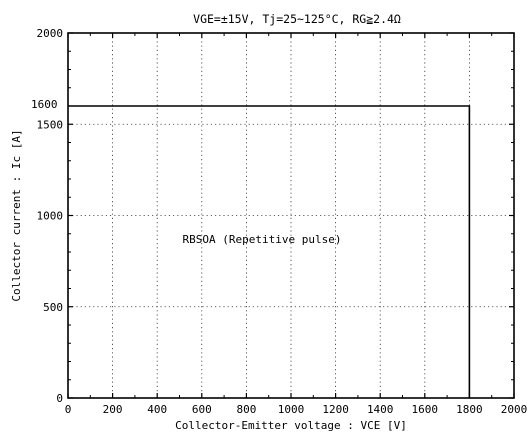 This screenshot has height=444, width=532. Describe the element at coordinates (469, 409) in the screenshot. I see `x-tick-label: 1800` at that location.